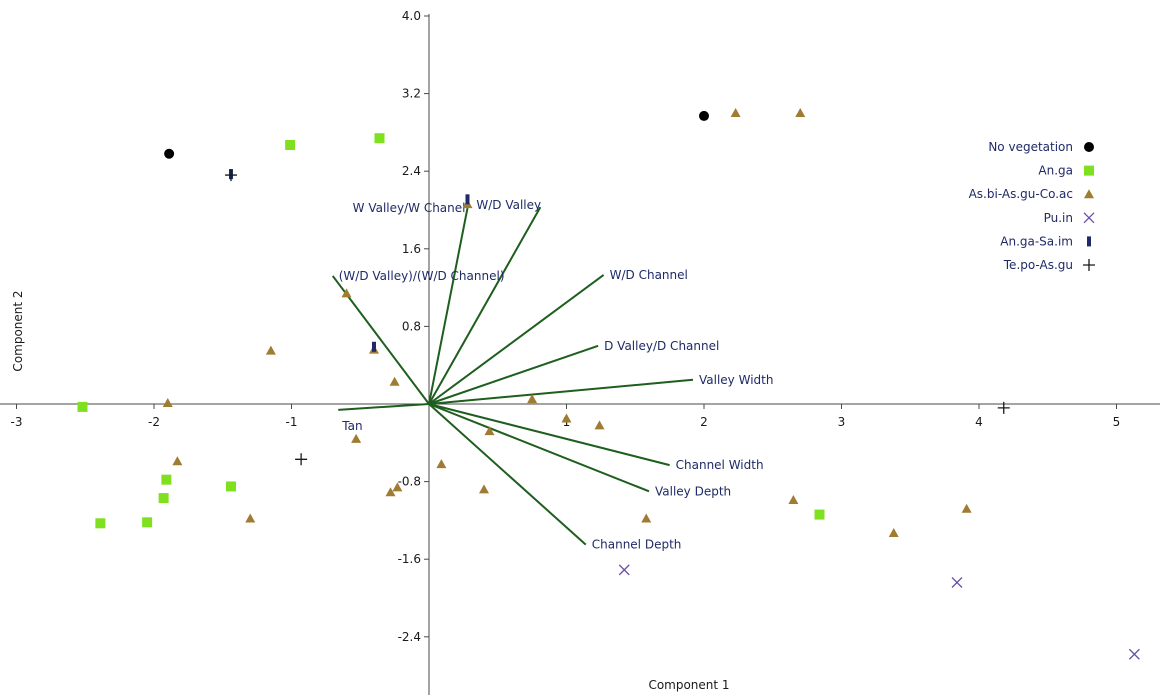  What do you see at coordinates (351, 426) in the screenshot?
I see `vector-label: Tan` at bounding box center [351, 426].